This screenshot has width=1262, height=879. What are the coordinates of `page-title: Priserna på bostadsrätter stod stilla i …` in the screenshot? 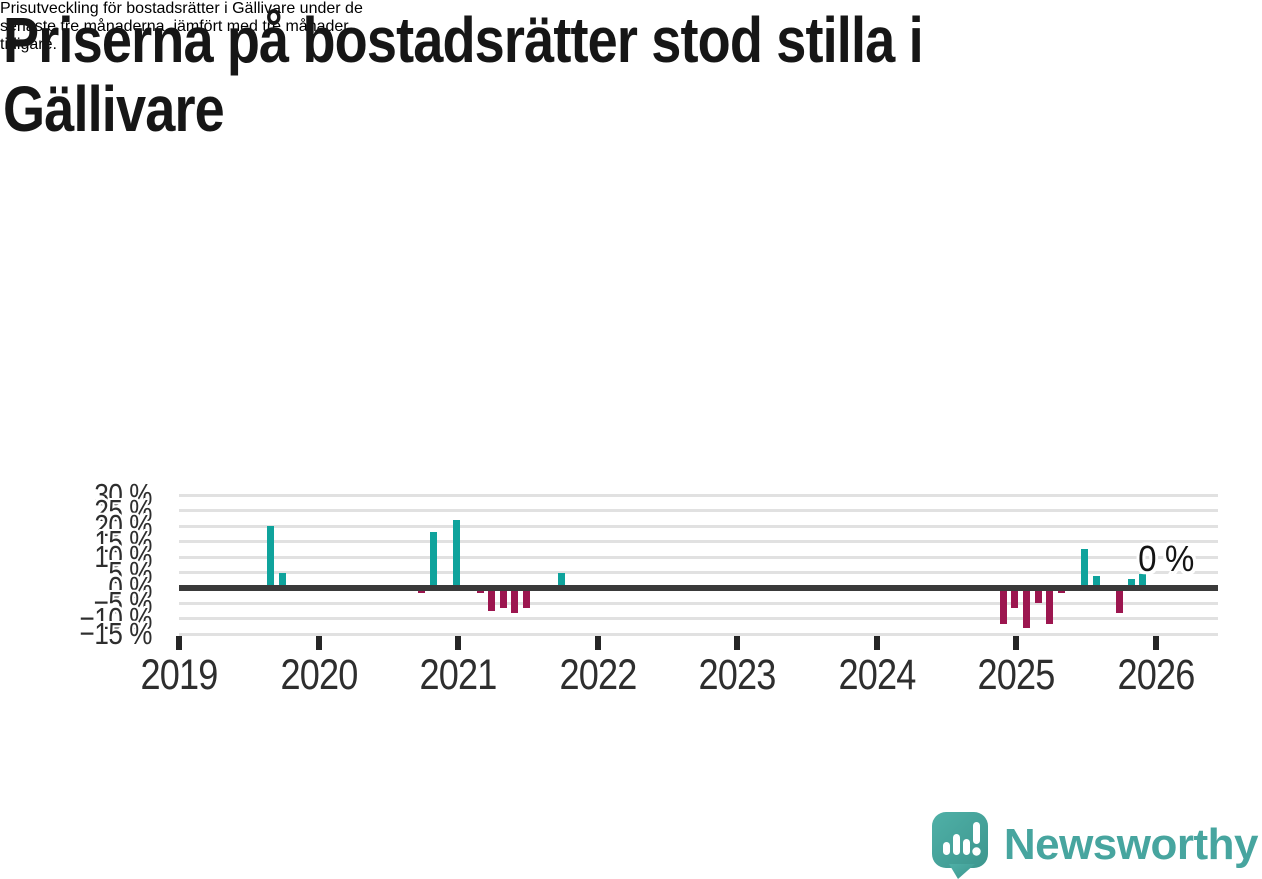 It's located at (463, 74).